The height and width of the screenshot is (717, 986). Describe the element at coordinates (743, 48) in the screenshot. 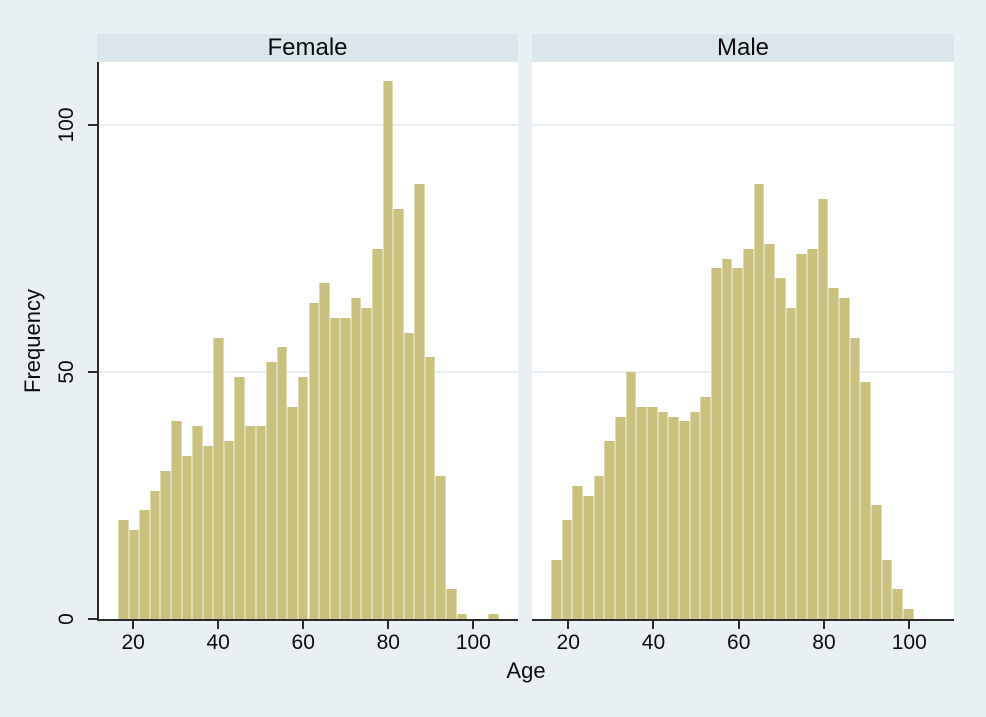

I see `panel-title-male: Male` at that location.